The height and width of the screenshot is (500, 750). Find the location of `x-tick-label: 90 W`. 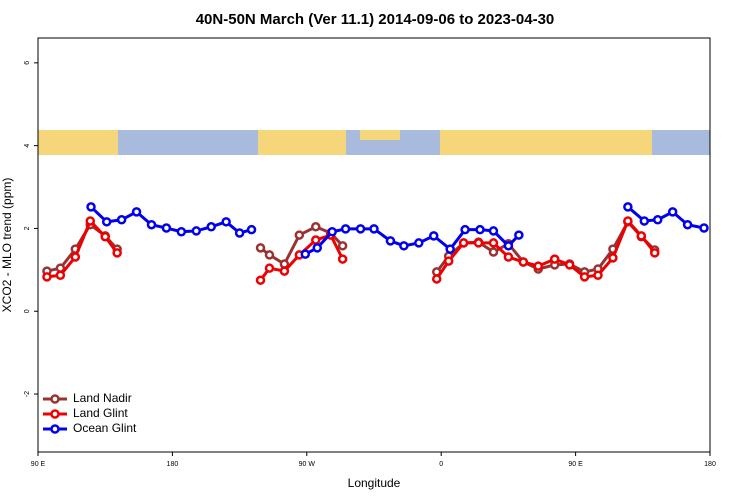

x-tick-label: 90 W is located at coordinates (307, 464).